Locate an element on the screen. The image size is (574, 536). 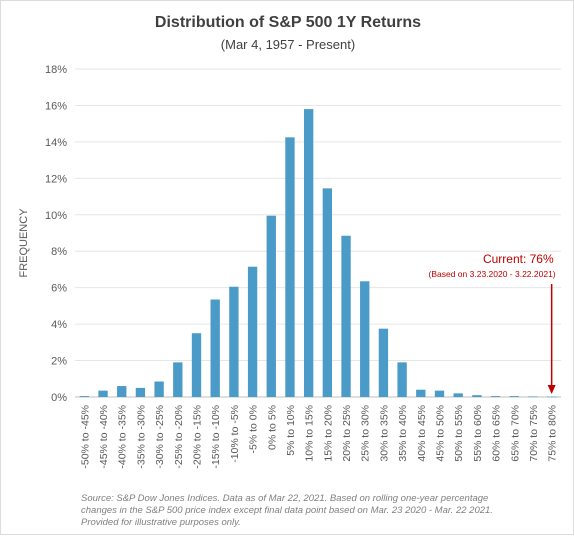
y-tick-label: 4% is located at coordinates (59, 325).